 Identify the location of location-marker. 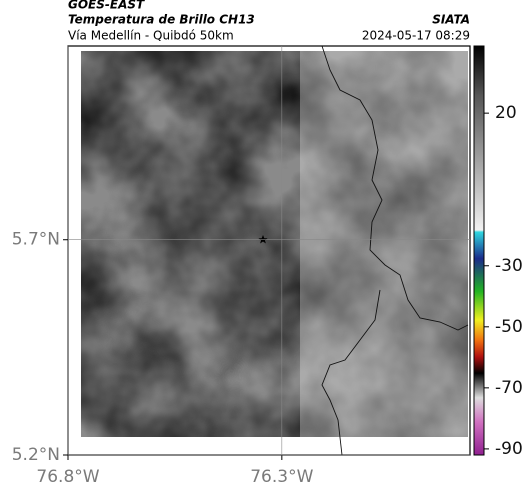
(263, 239).